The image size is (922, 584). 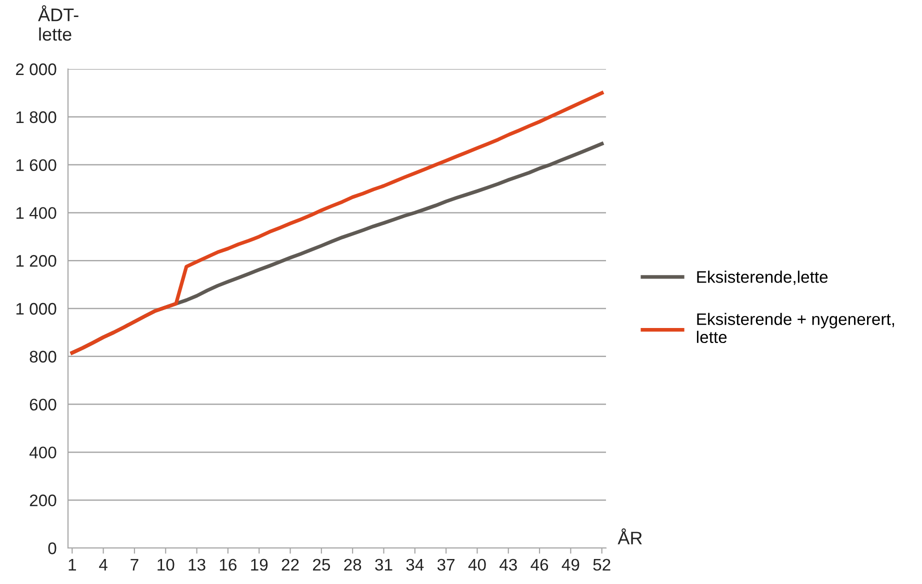 I want to click on x-tick-label: 10, so click(x=166, y=564).